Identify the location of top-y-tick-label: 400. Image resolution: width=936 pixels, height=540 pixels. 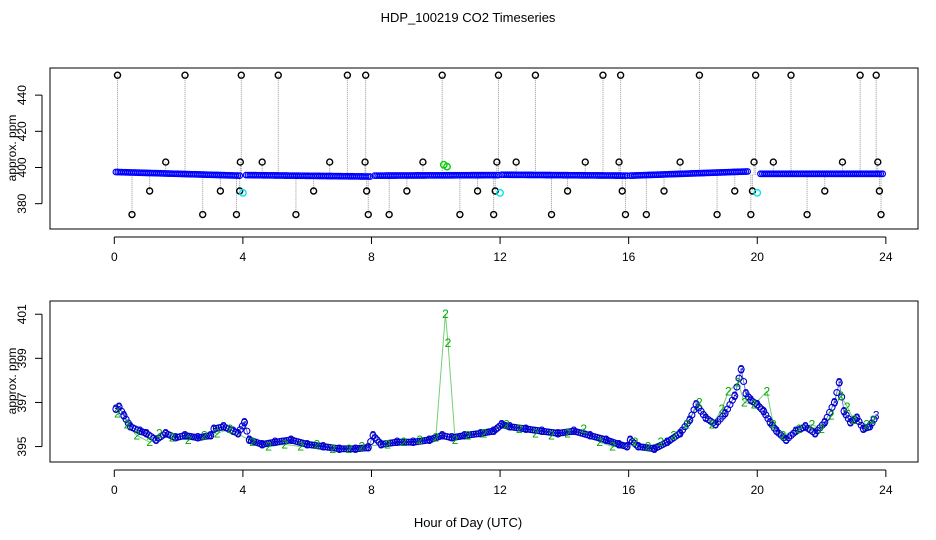
(22, 167).